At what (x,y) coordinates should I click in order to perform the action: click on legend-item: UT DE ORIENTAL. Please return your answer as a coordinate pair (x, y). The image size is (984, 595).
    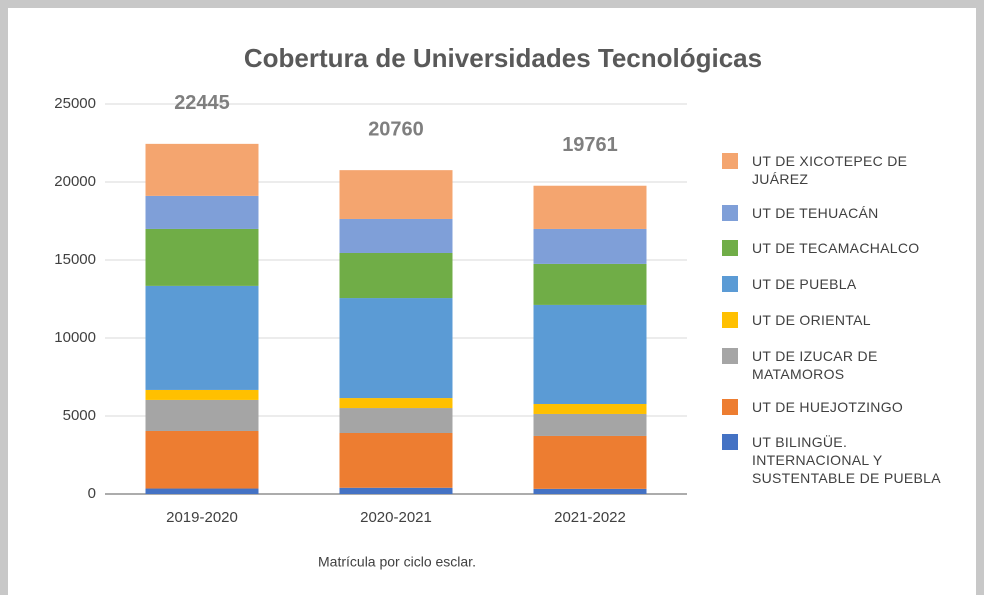
    Looking at the image, I should click on (837, 320).